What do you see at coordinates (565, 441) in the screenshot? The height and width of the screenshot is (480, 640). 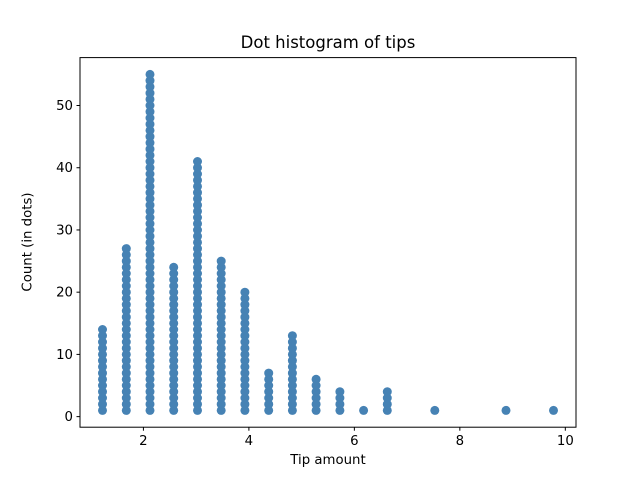 I see `x-tick-label: 10` at bounding box center [565, 441].